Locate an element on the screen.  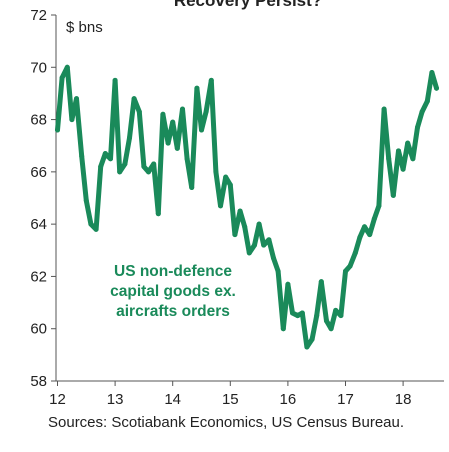
x-tick-label: 13 is located at coordinates (115, 399).